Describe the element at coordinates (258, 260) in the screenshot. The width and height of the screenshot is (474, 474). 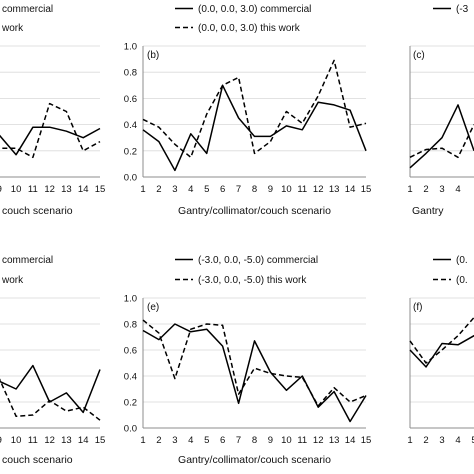
I see `legend-label: (-3.0, 0.0, -5.0) commercial` at that location.